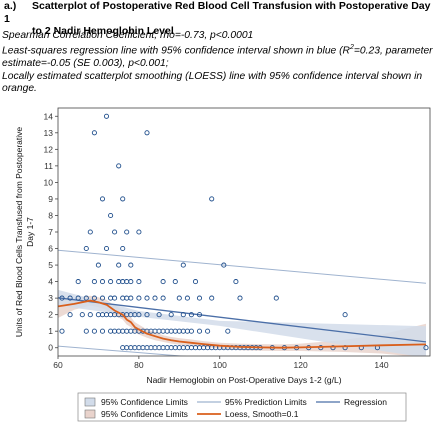 Image resolution: width=440 pixels, height=425 pixels. Describe the element at coordinates (352, 48) in the screenshot. I see `note-regression-sup: 2` at that location.